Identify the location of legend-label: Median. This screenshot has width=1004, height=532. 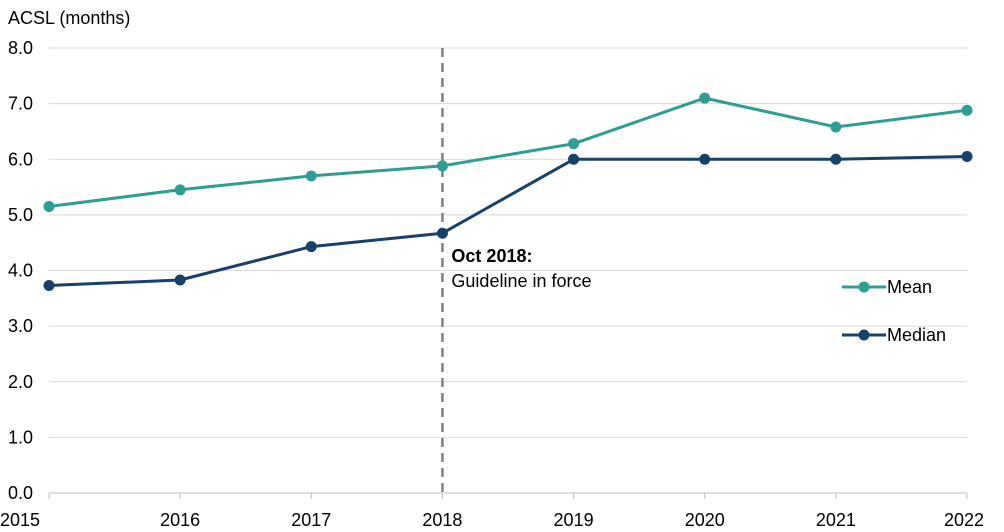
(916, 335).